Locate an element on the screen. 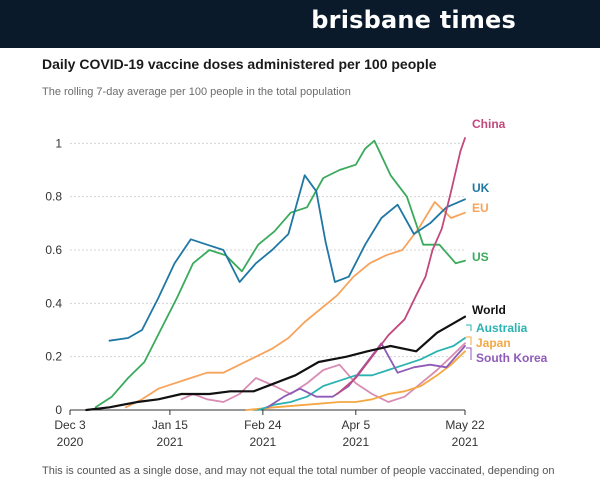 This screenshot has height=480, width=600. y-tick-label: 0.8 is located at coordinates (53, 197).